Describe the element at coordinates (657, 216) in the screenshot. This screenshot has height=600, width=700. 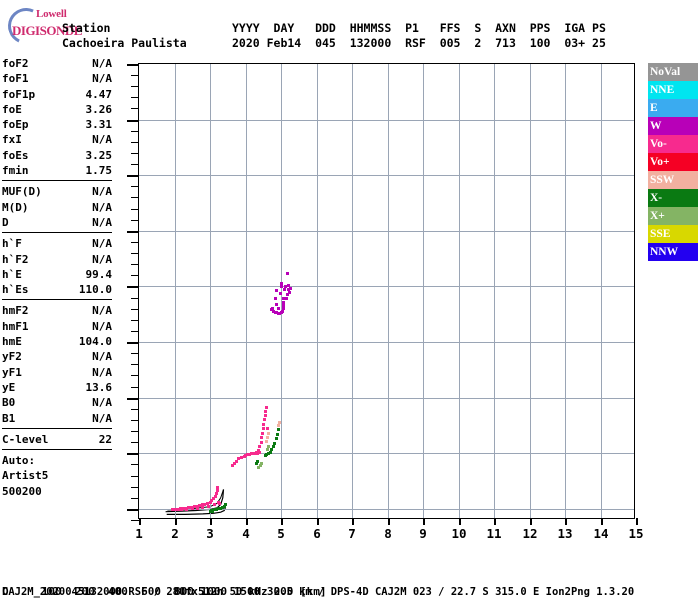
I see `legend-item-label: X+` at that location.